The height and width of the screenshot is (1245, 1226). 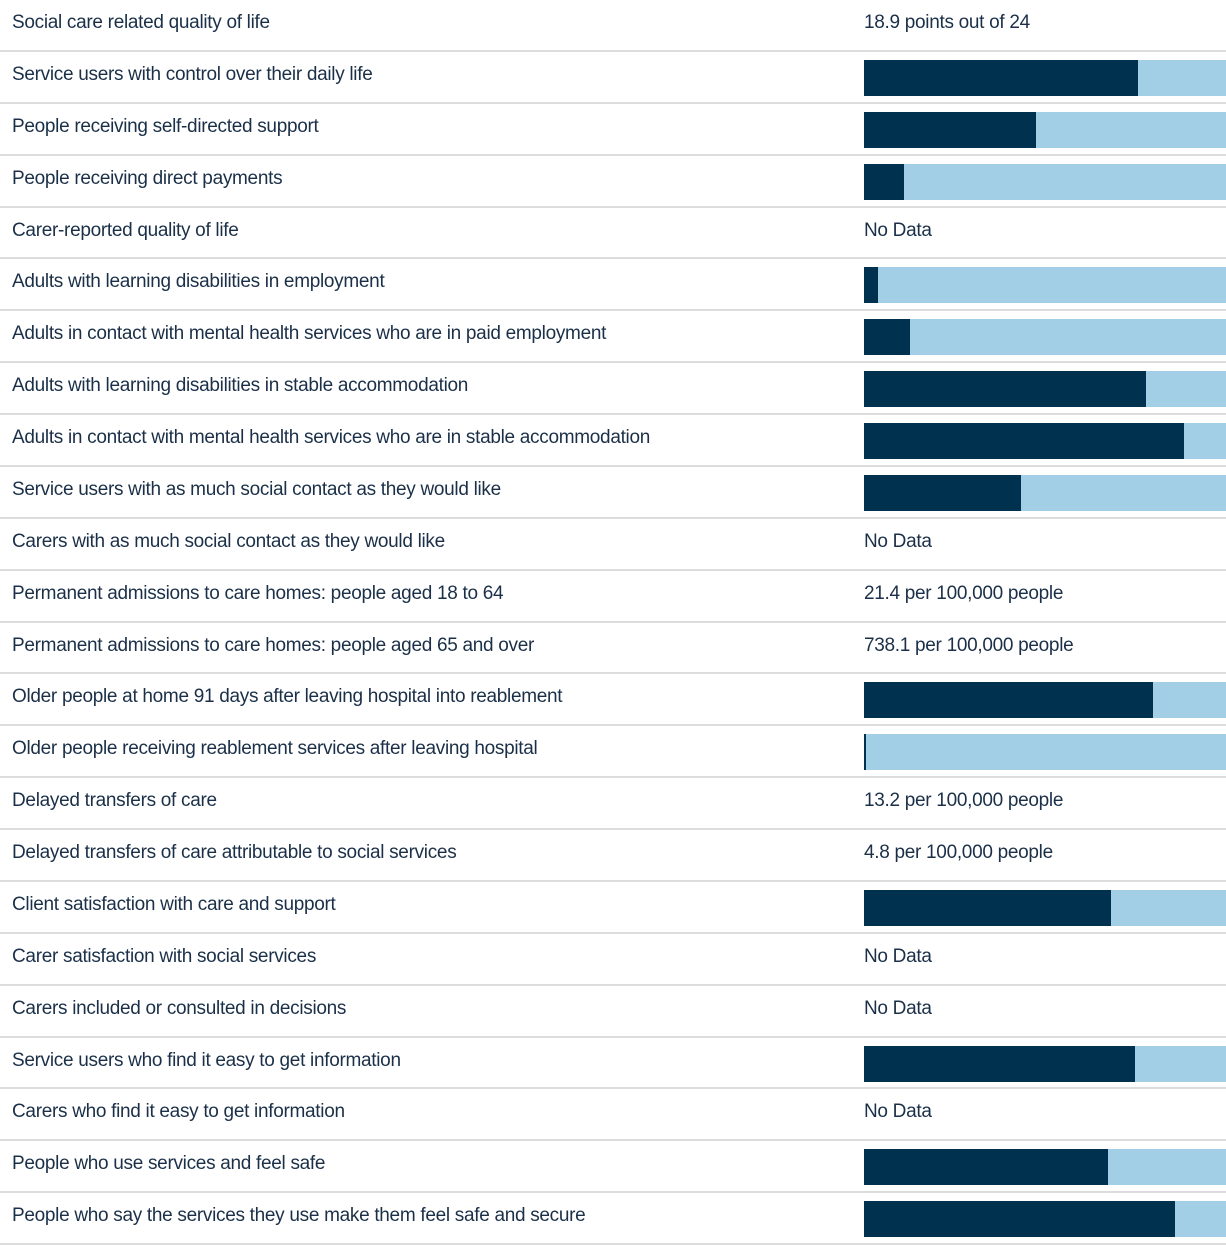 What do you see at coordinates (613, 234) in the screenshot?
I see `indicator-row: Carer-reported quality of life No Data` at bounding box center [613, 234].